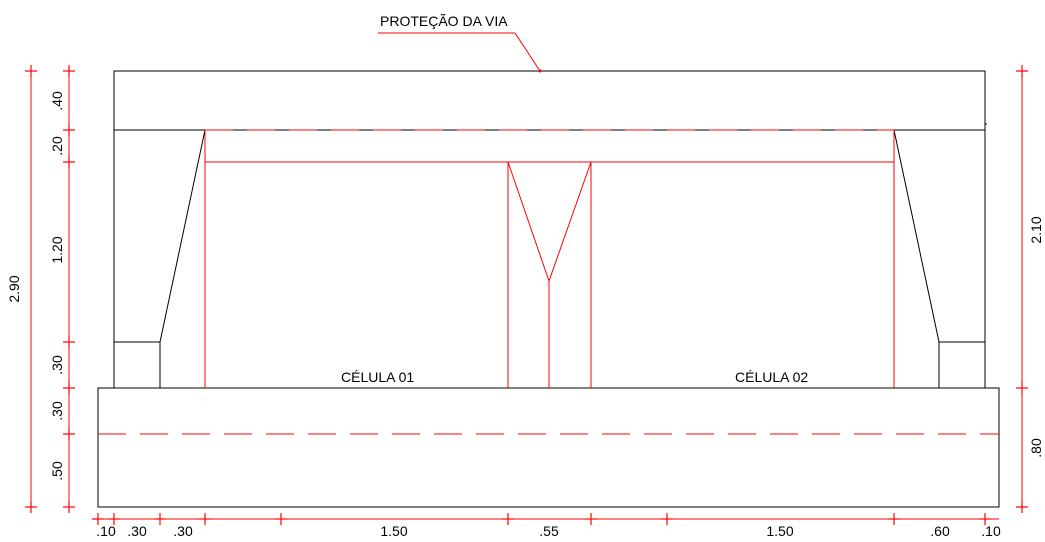  I want to click on bottom-dim-text-4: 1.50, so click(393, 531).